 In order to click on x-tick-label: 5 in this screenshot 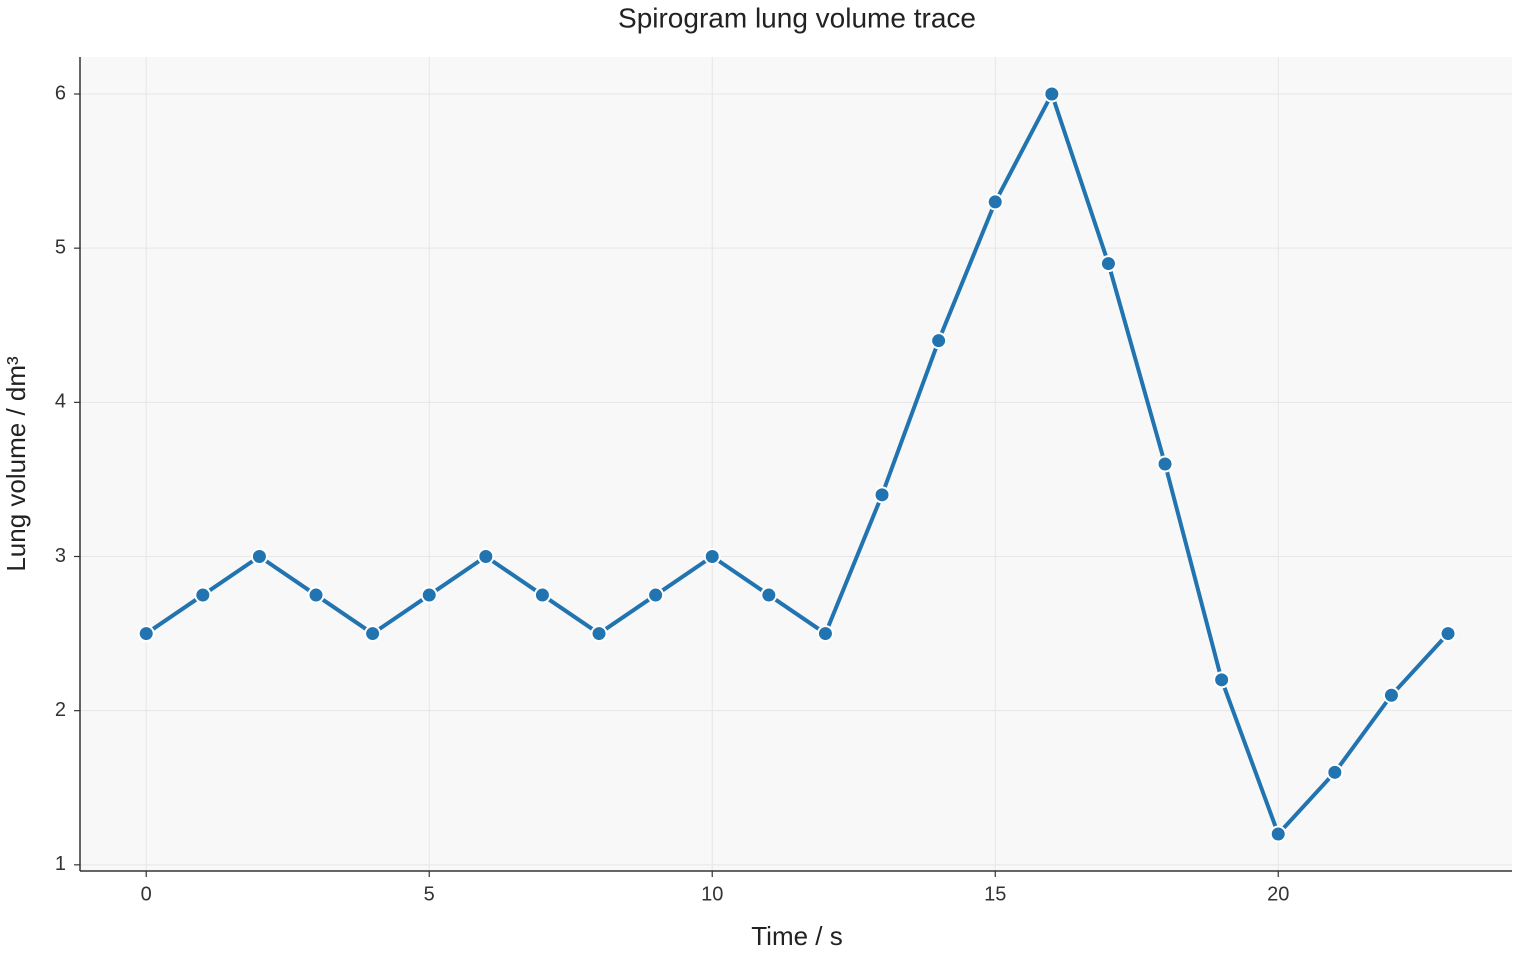, I will do `click(429, 894)`.